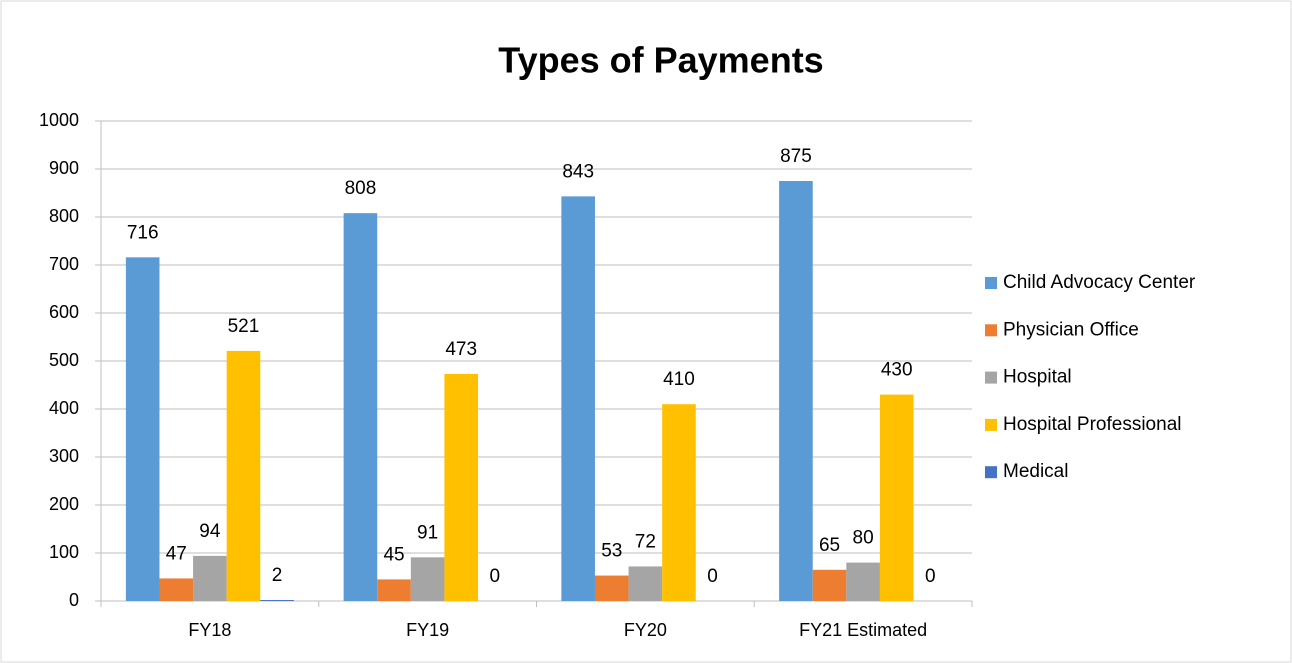 Image resolution: width=1292 pixels, height=663 pixels. What do you see at coordinates (645, 541) in the screenshot?
I see `data-label: 72` at bounding box center [645, 541].